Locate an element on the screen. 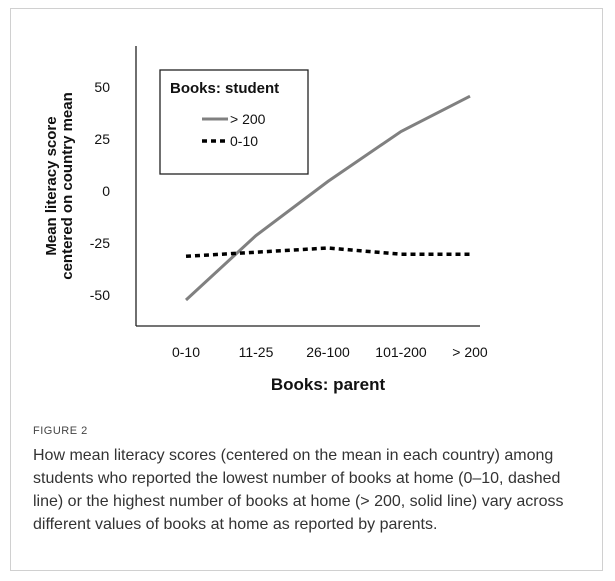 Image resolution: width=615 pixels, height=581 pixels. legend-label-over-200: > 200 is located at coordinates (248, 119).